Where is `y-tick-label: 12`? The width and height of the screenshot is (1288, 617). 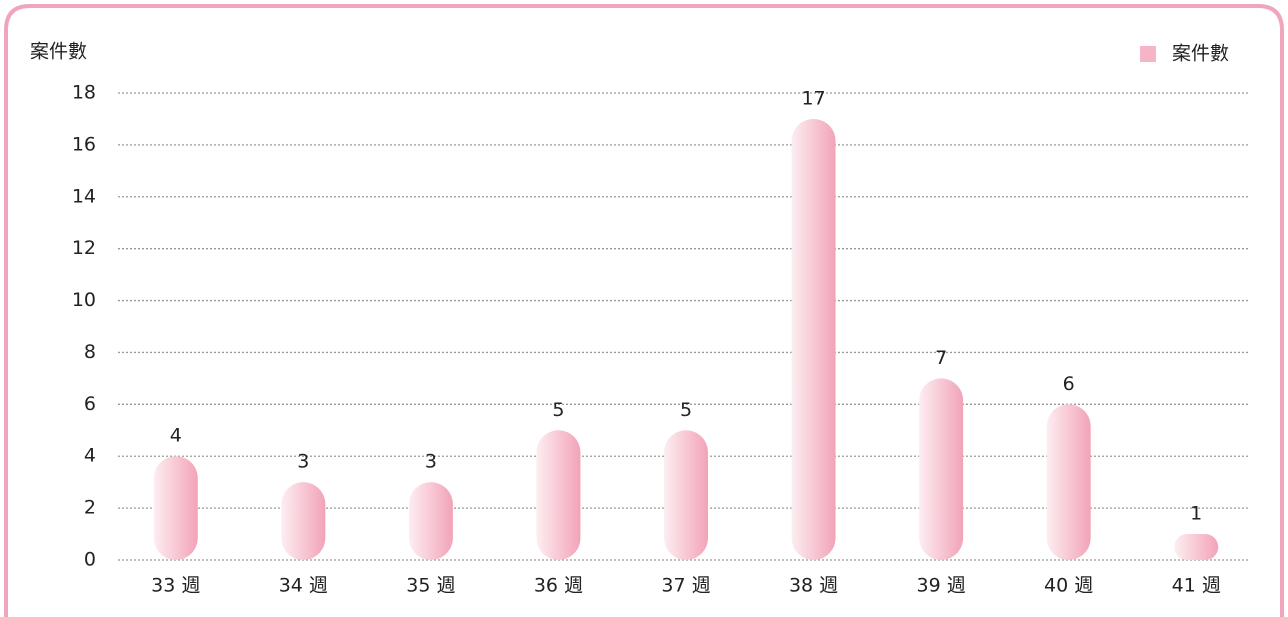
y-tick-label: 12 is located at coordinates (84, 248).